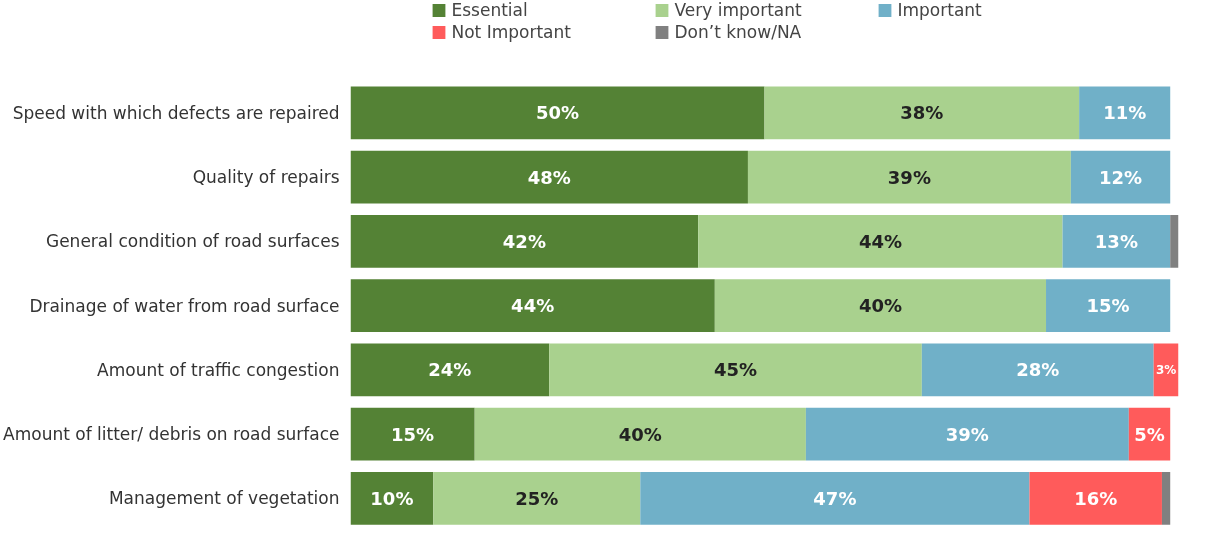 Image resolution: width=1205 pixels, height=536 pixels. I want to click on data-label: 38%, so click(922, 113).